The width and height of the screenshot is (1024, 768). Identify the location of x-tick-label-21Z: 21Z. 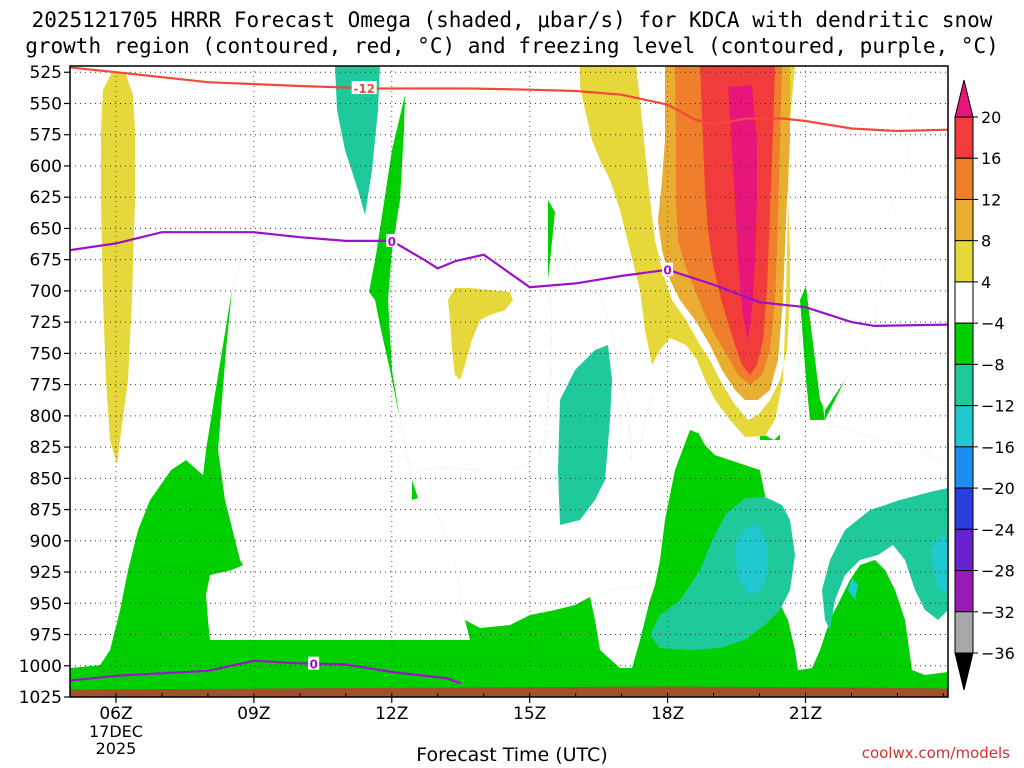
(805, 714).